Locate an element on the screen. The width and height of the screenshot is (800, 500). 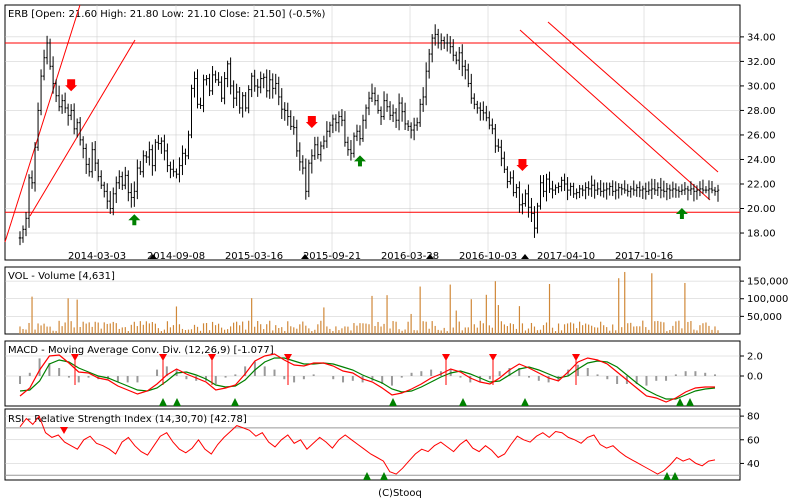
y-tick-label: 34.00 is located at coordinates (761, 37).